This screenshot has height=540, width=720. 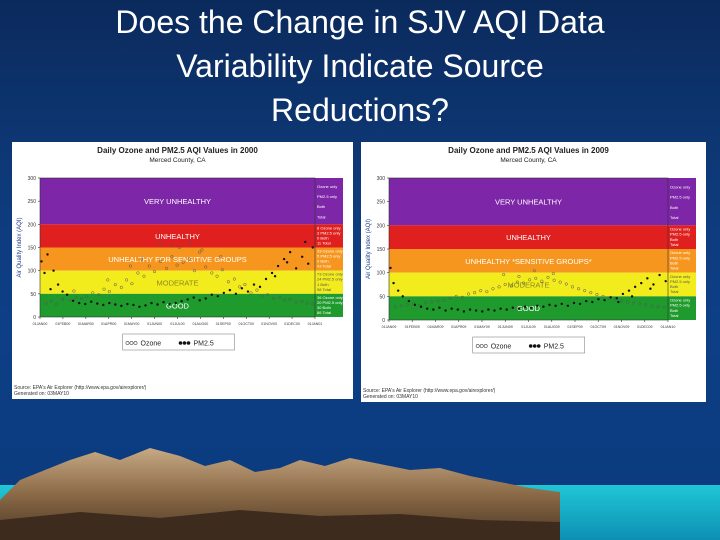 I want to click on x-tick-label: 01JUN09, so click(x=505, y=327).